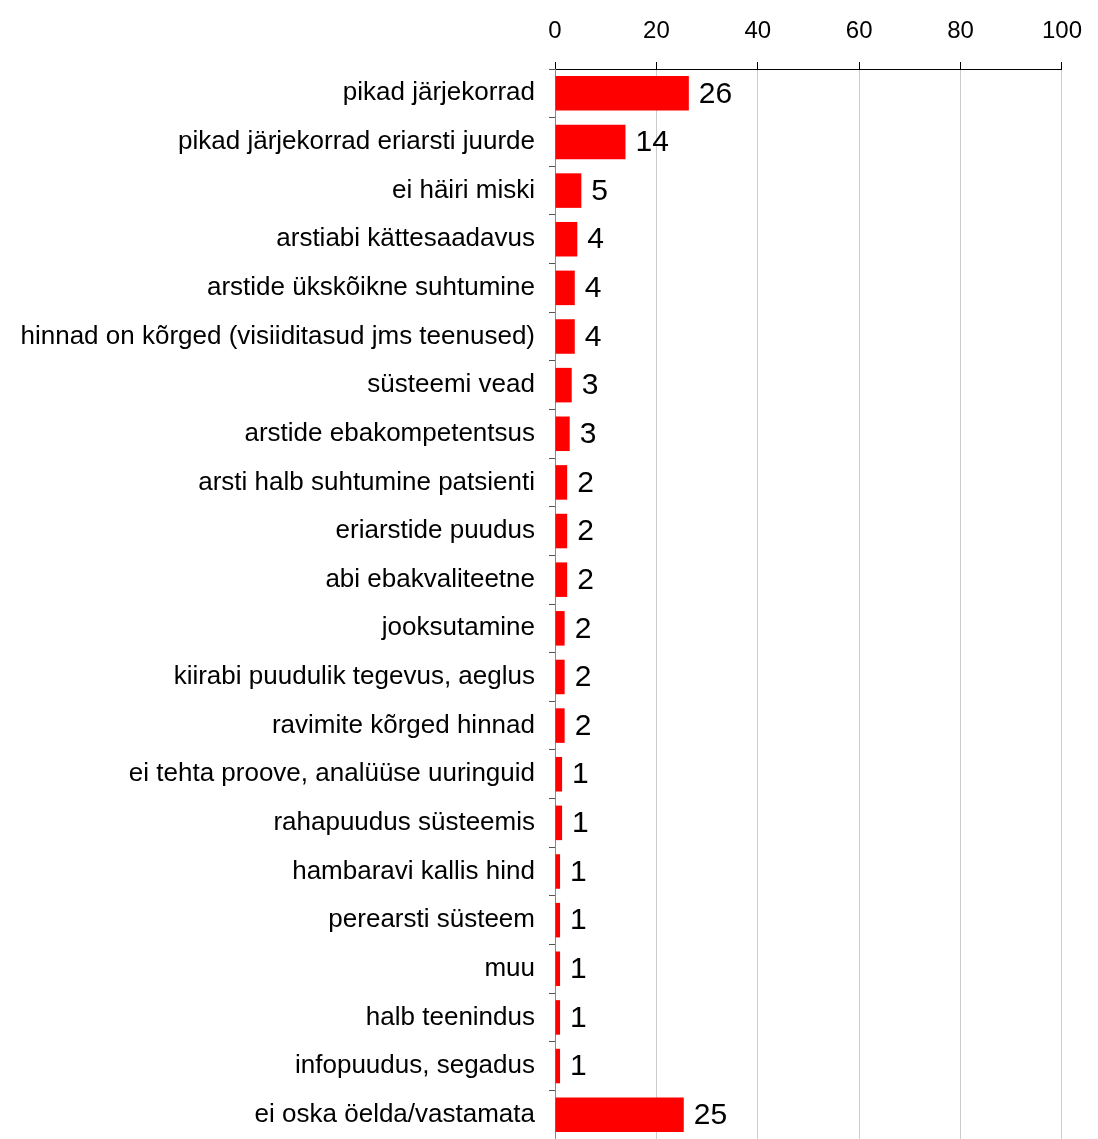 This screenshot has height=1139, width=1098. What do you see at coordinates (509, 966) in the screenshot?
I see `y-tick-label: muu` at bounding box center [509, 966].